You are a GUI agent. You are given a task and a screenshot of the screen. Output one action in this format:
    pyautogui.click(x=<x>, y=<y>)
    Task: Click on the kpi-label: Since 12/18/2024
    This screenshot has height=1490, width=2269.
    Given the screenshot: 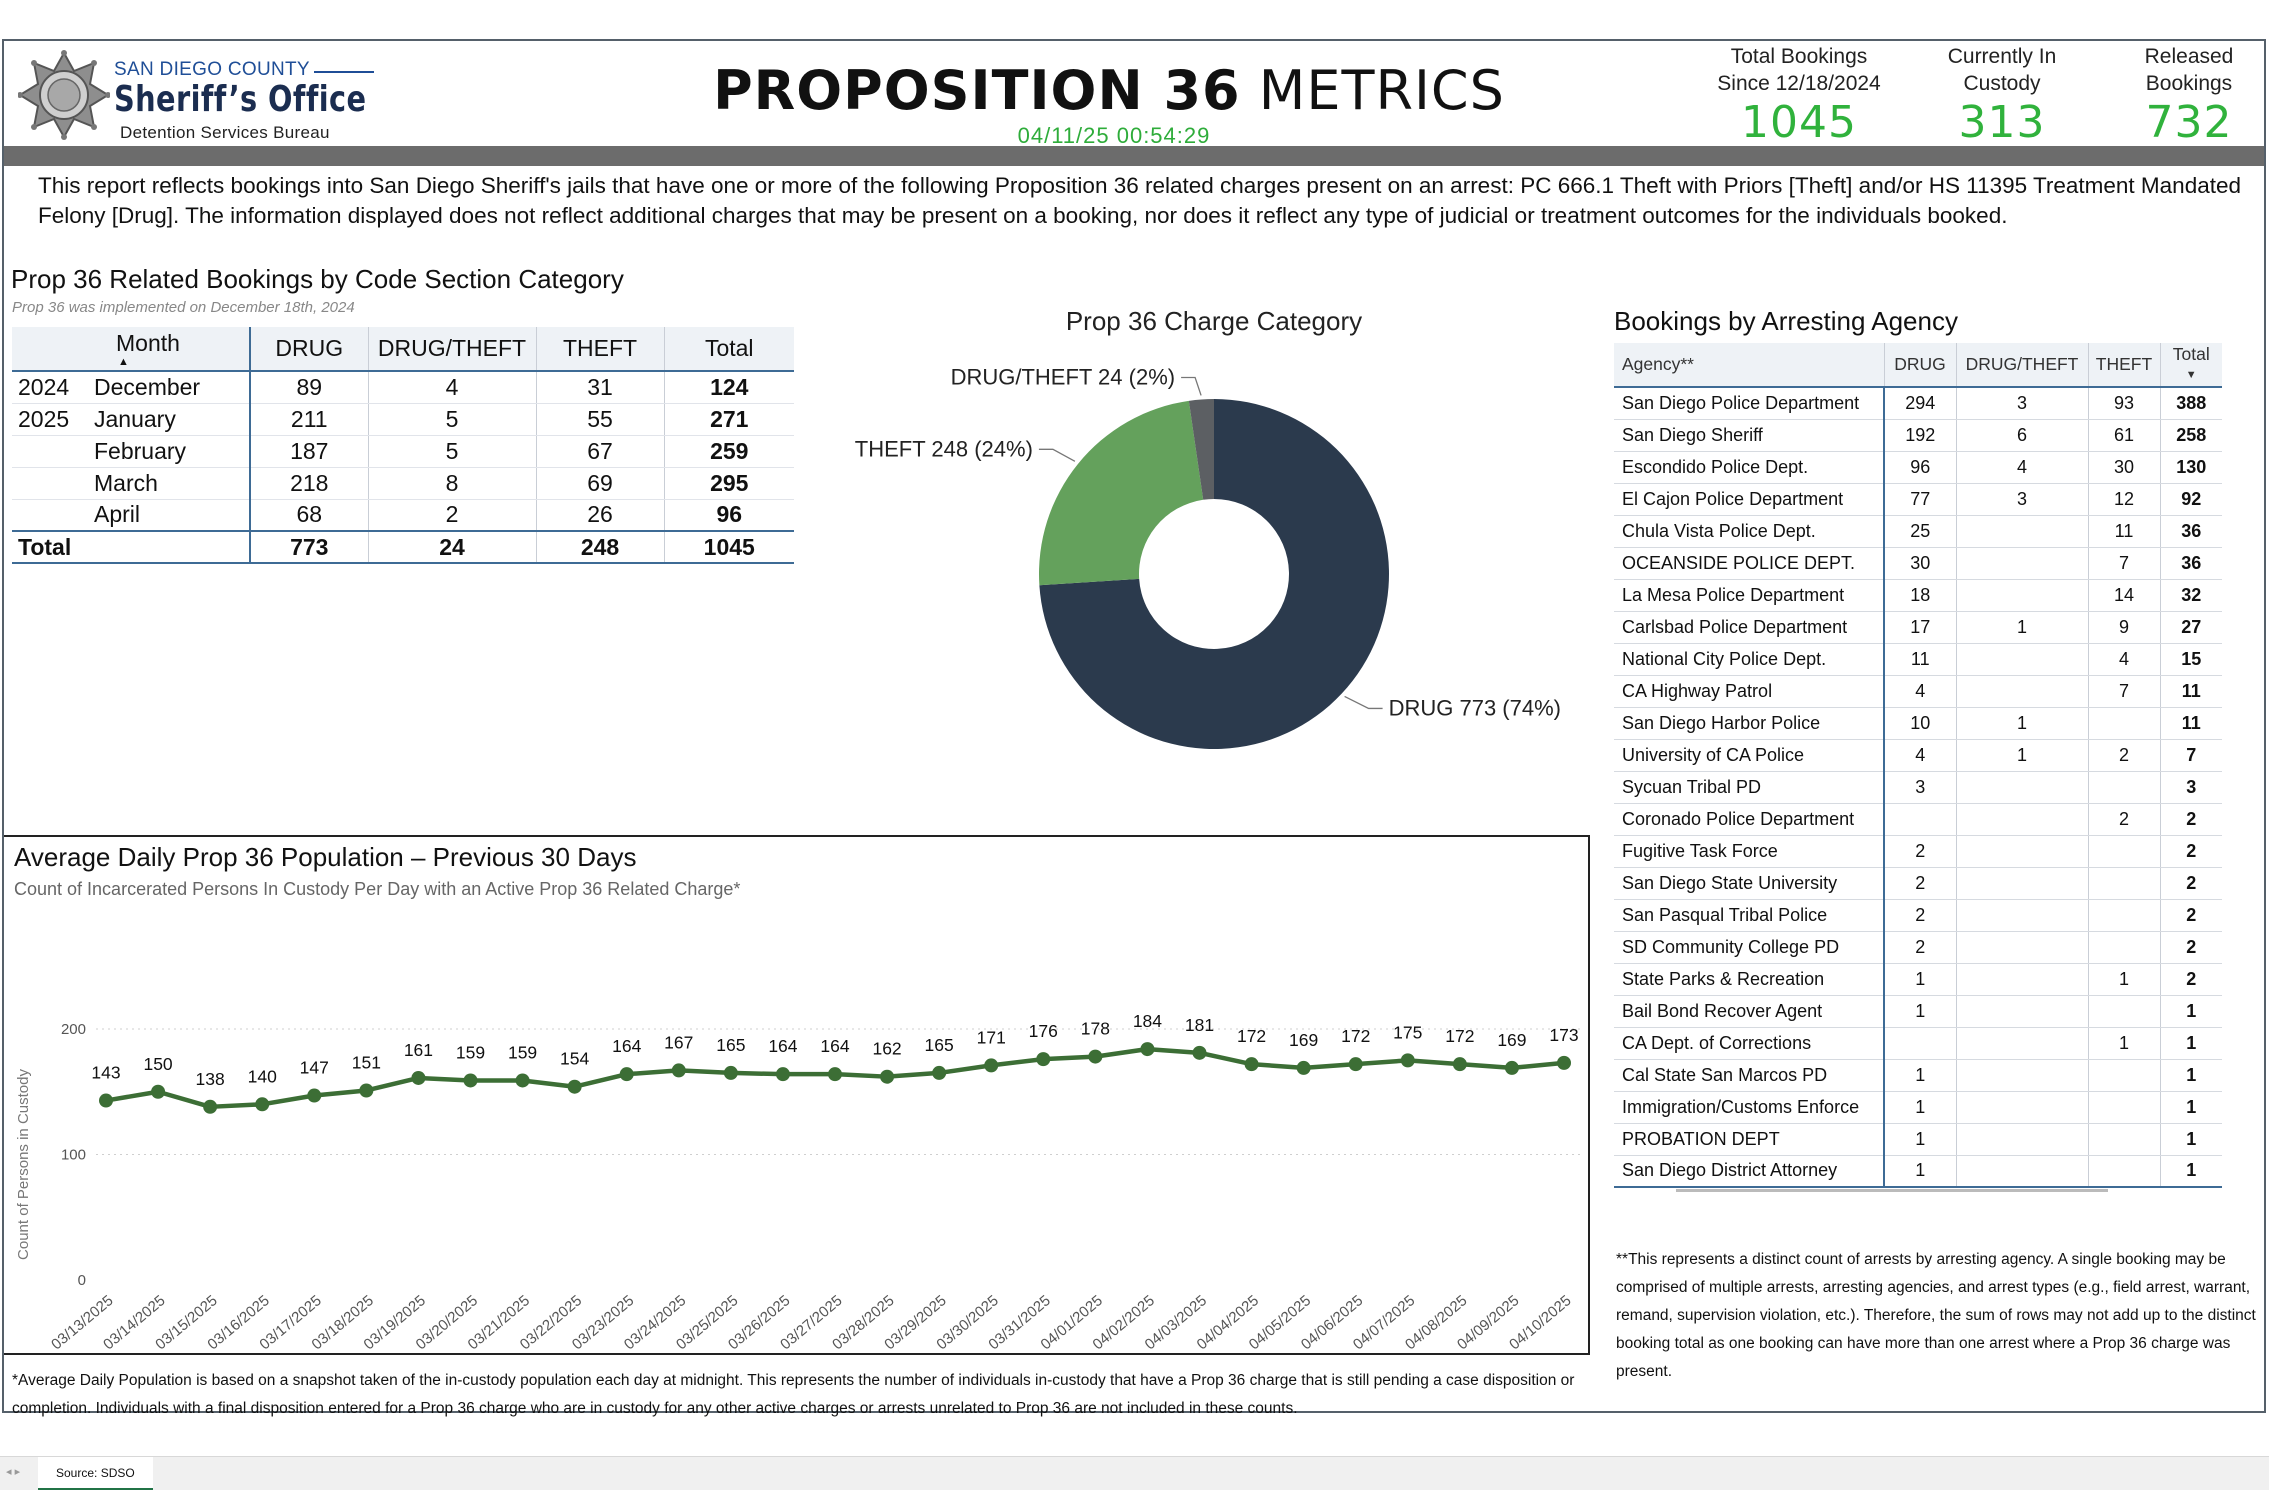 What is the action you would take?
    pyautogui.click(x=1799, y=83)
    